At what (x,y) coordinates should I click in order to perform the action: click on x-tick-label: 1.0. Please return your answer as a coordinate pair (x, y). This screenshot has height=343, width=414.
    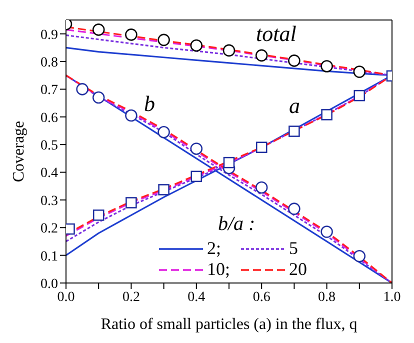
    Looking at the image, I should click on (392, 297).